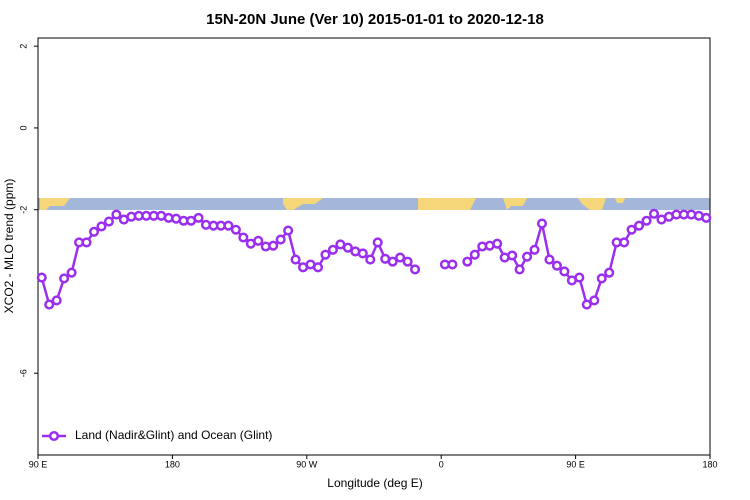 Image resolution: width=750 pixels, height=500 pixels. I want to click on x-axis-label: Longitude (deg E), so click(374, 483).